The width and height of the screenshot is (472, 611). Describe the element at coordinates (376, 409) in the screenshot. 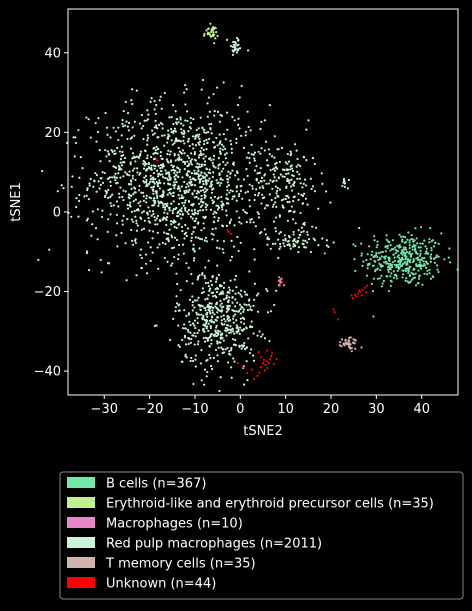

I see `x-tick-label: 30` at that location.